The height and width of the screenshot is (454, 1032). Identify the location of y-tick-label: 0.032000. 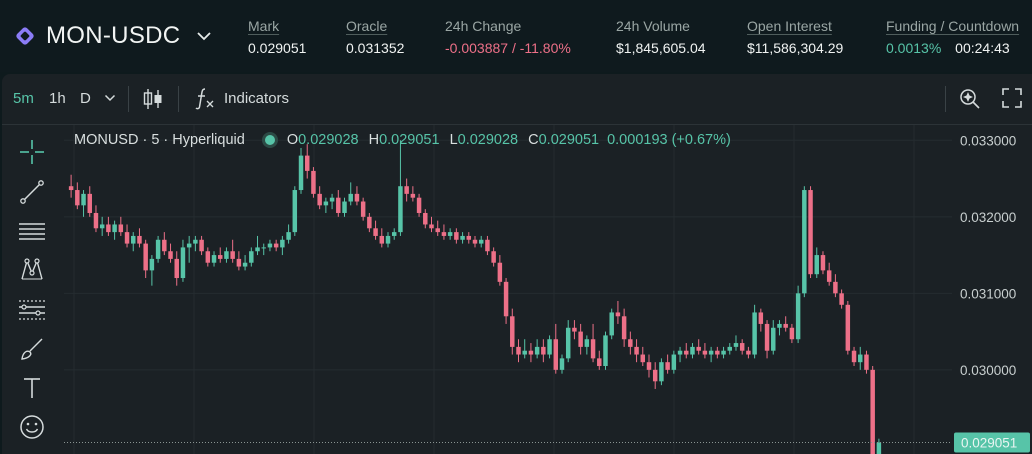
(988, 217).